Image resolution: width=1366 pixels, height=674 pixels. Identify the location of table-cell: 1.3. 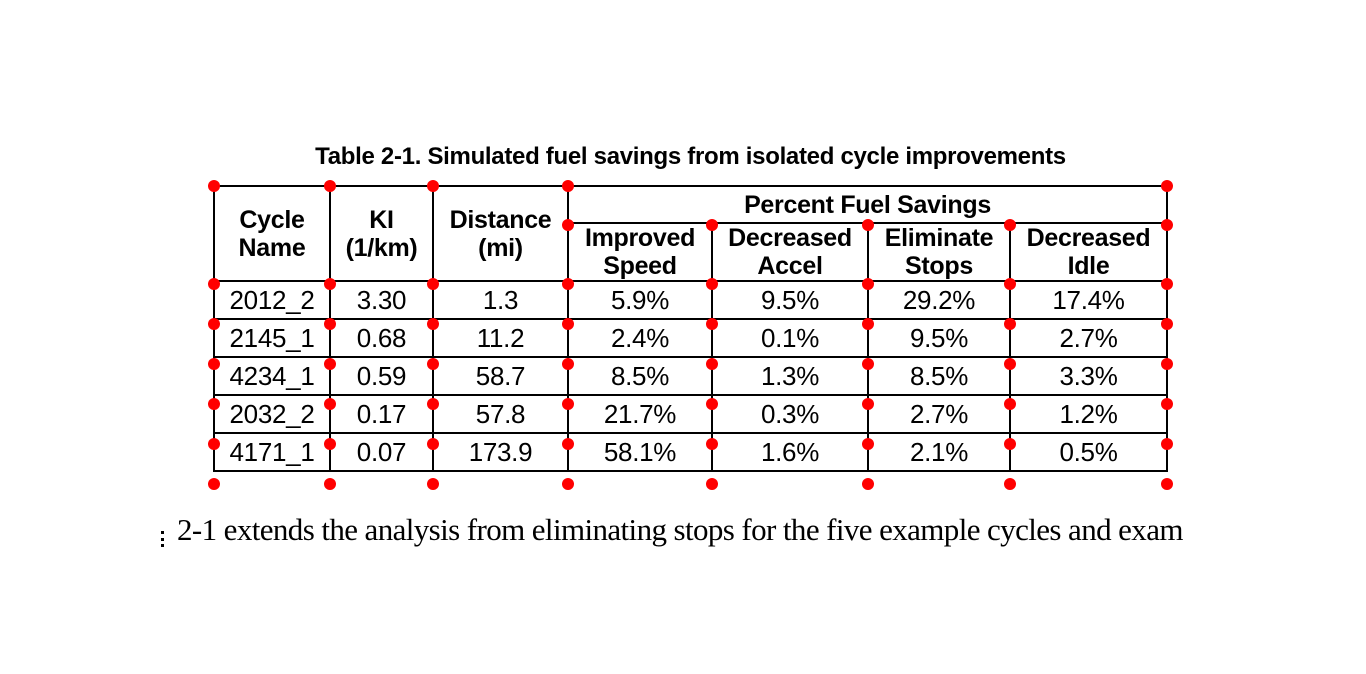
(500, 300).